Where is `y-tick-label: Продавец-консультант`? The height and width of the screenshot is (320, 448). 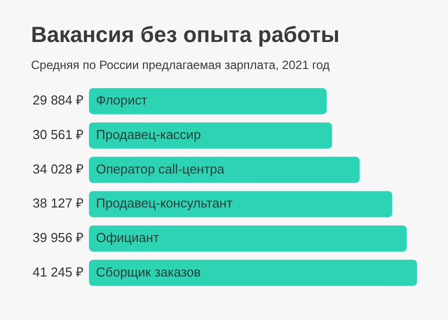
y-tick-label: Продавец-консультант is located at coordinates (164, 203).